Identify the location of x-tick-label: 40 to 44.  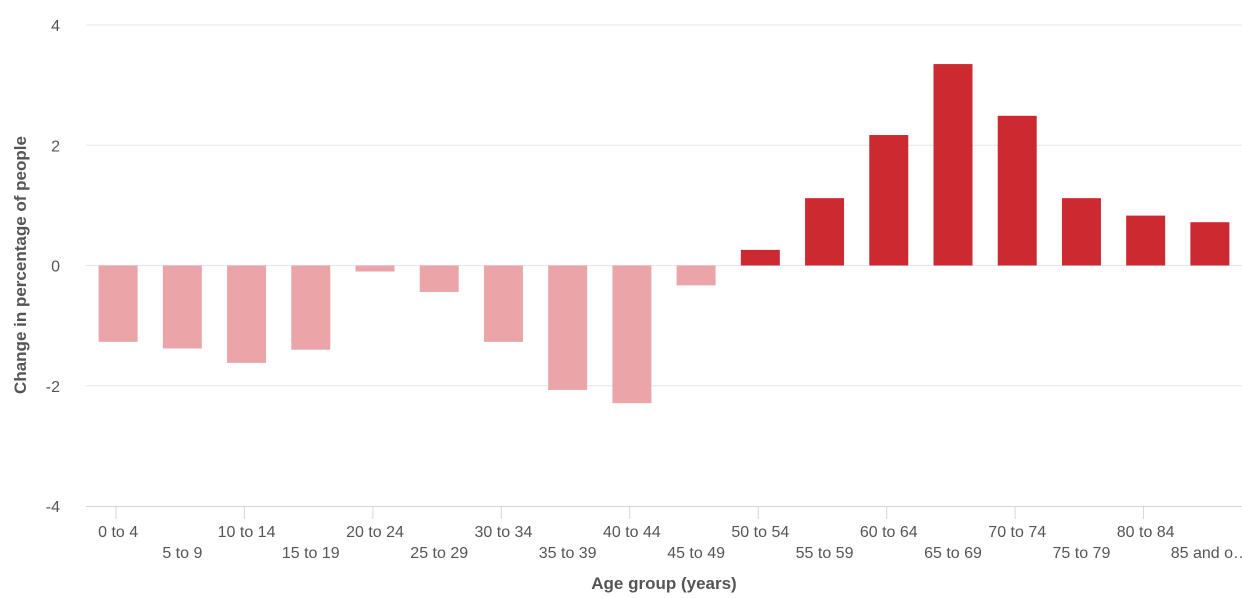
(632, 532).